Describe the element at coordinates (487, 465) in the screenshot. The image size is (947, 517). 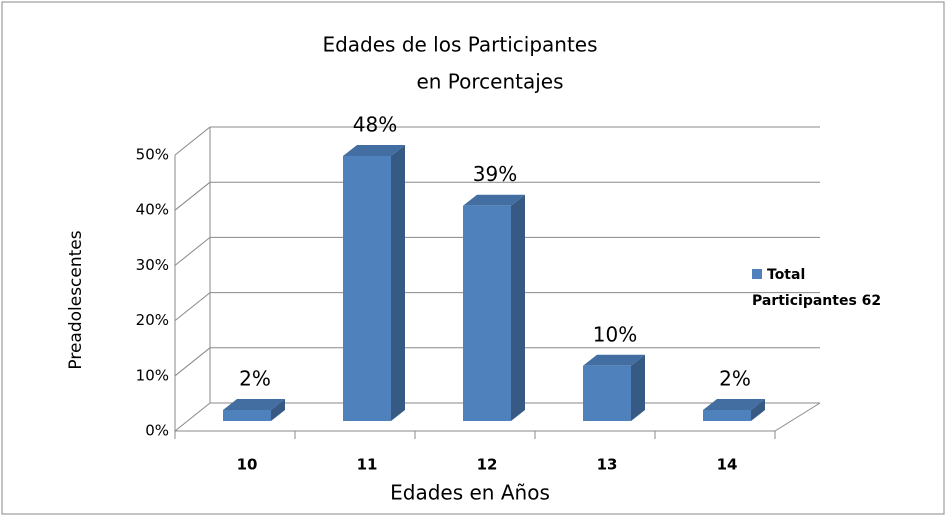
I see `x-tick-label: 12` at that location.